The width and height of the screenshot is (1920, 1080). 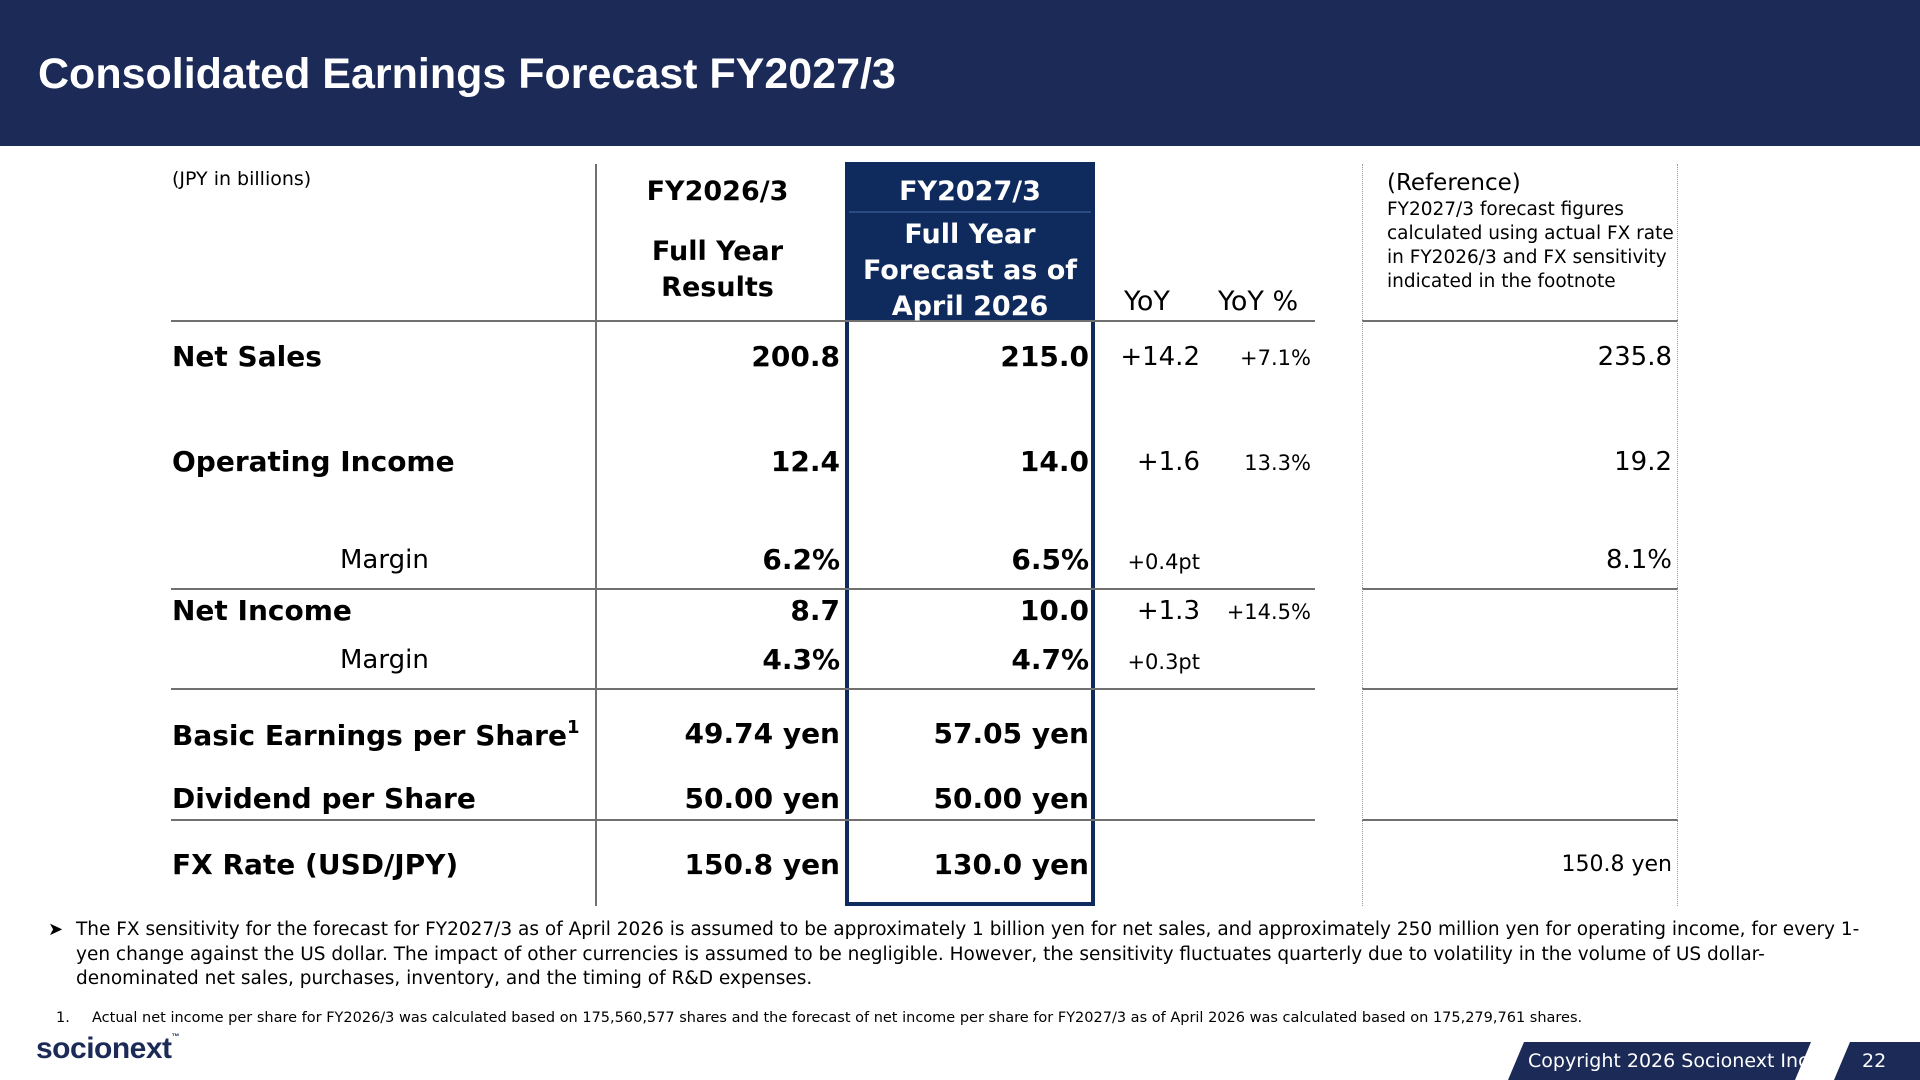 What do you see at coordinates (1168, 611) in the screenshot?
I see `net-income-yoy: +1.3` at bounding box center [1168, 611].